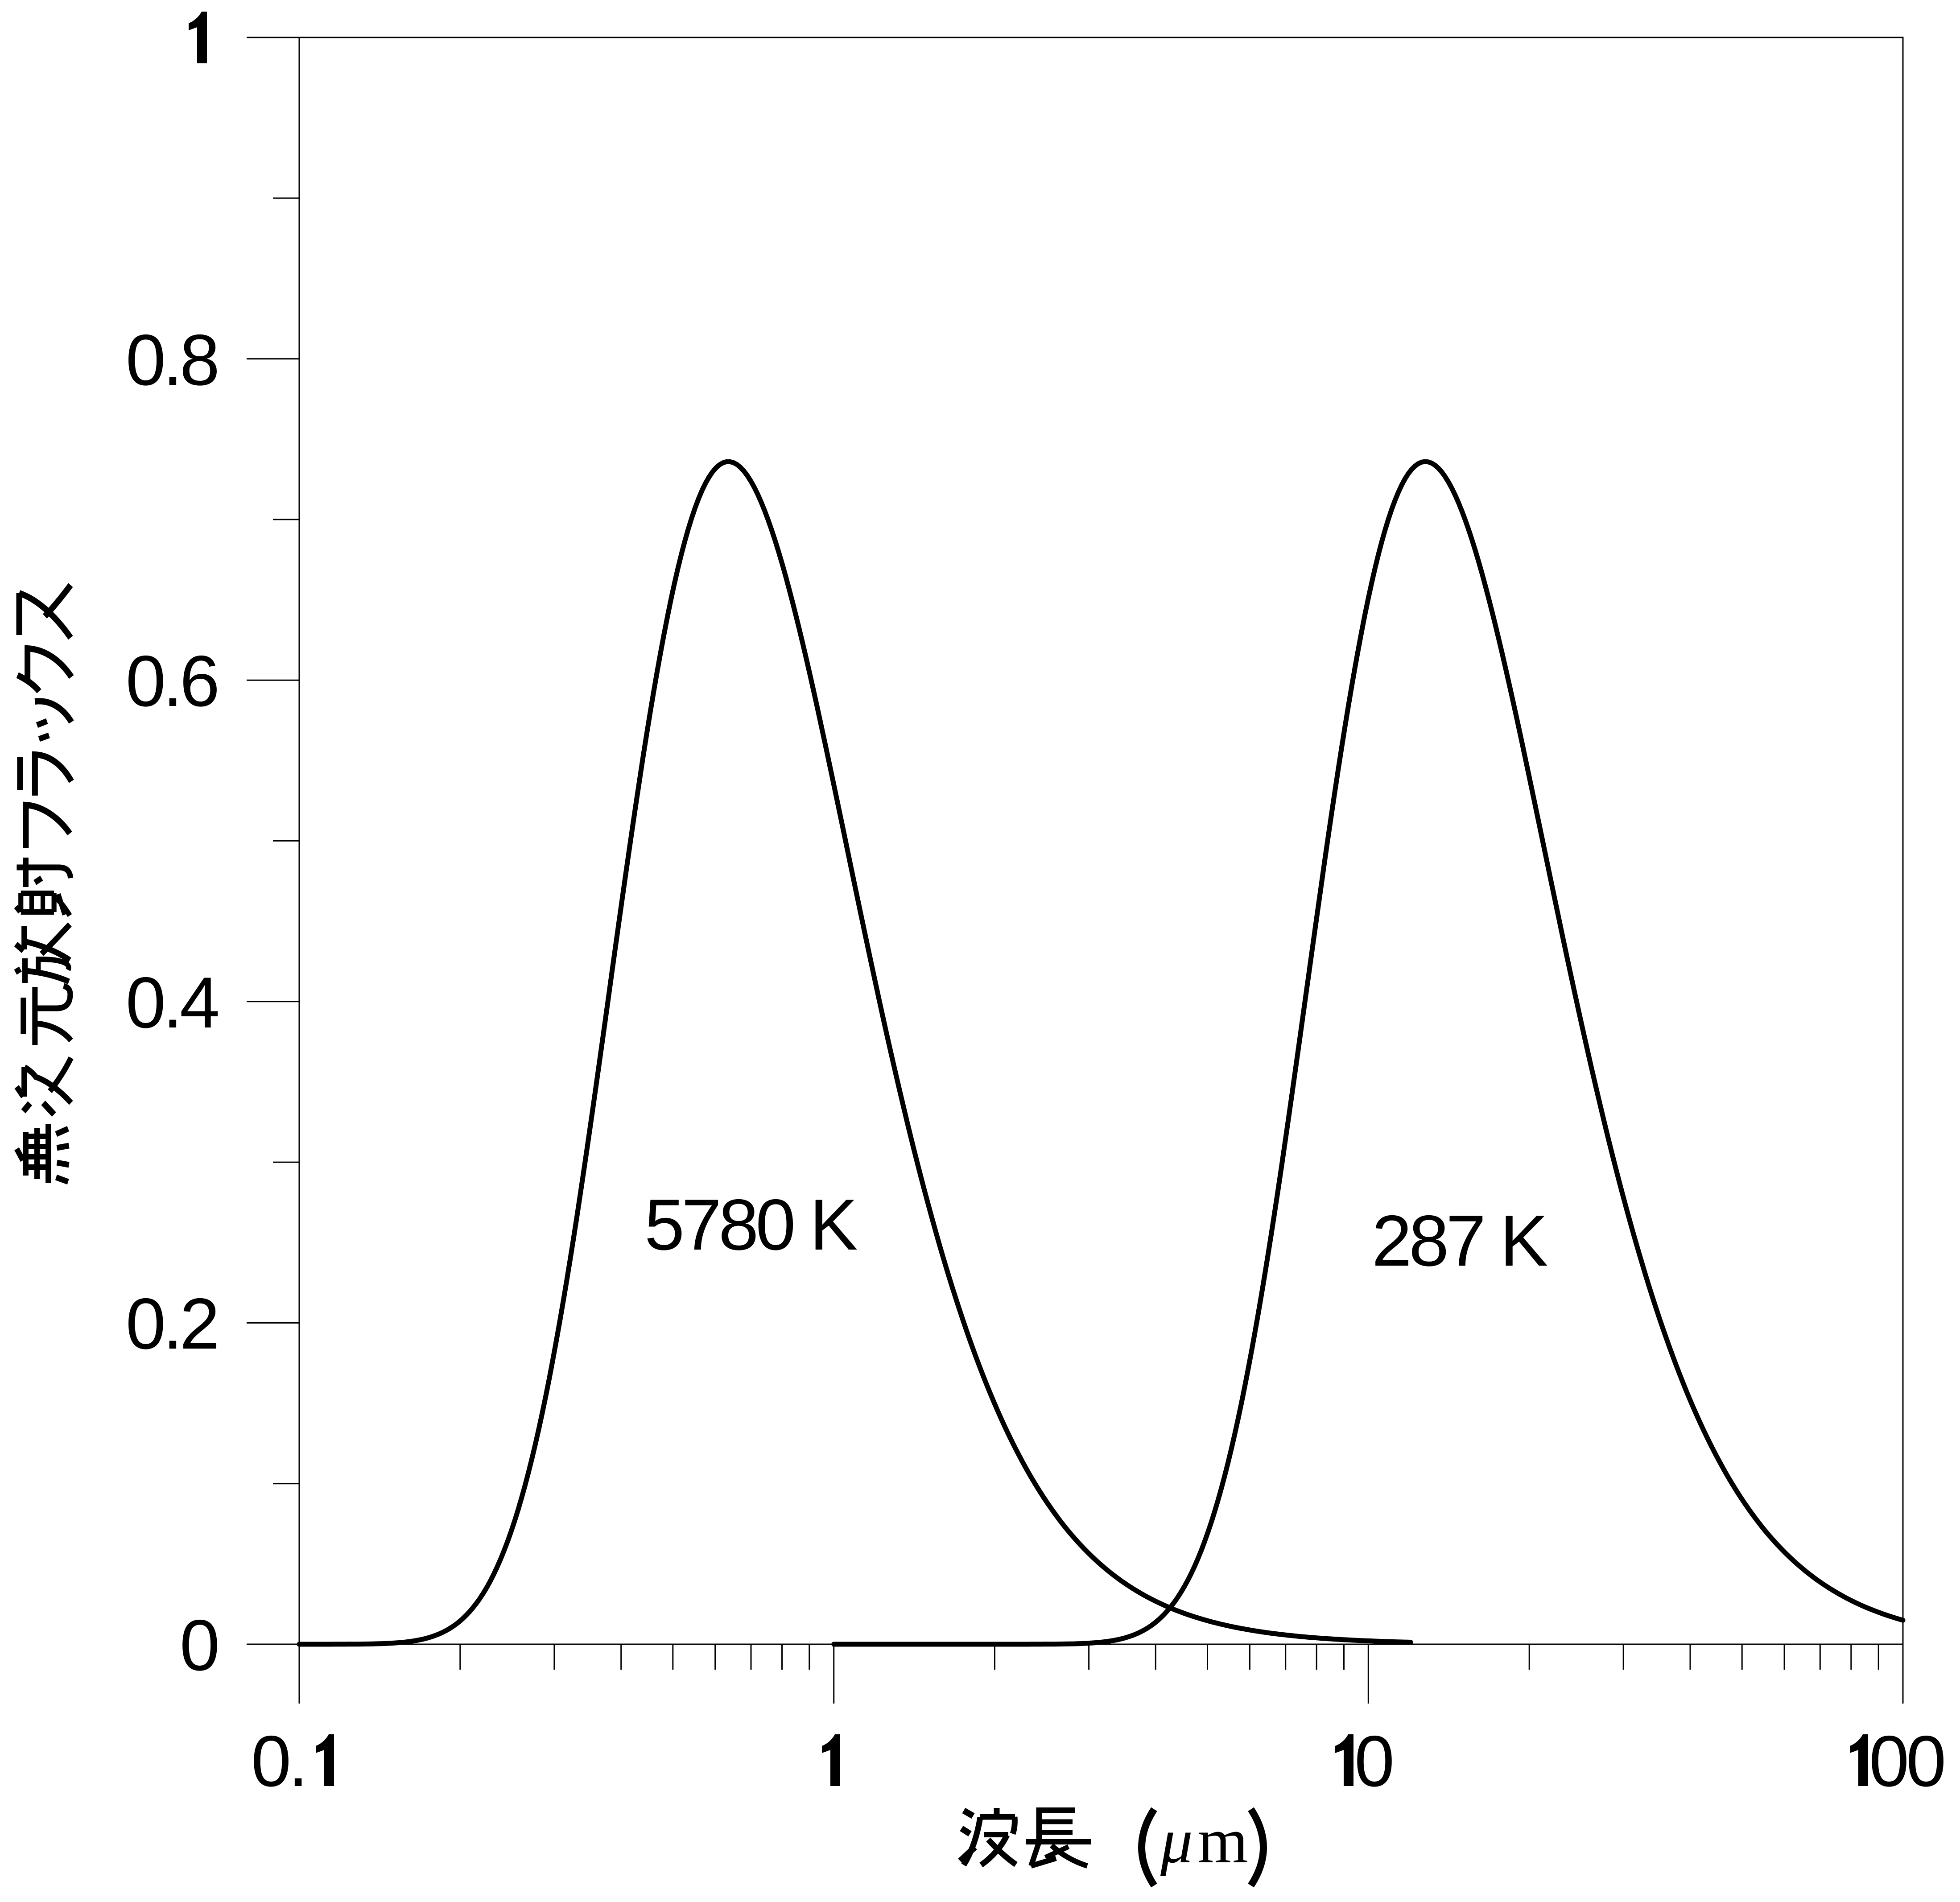 The height and width of the screenshot is (1902, 1960). What do you see at coordinates (750, 1224) in the screenshot?
I see `svg-text: 5780 K` at bounding box center [750, 1224].